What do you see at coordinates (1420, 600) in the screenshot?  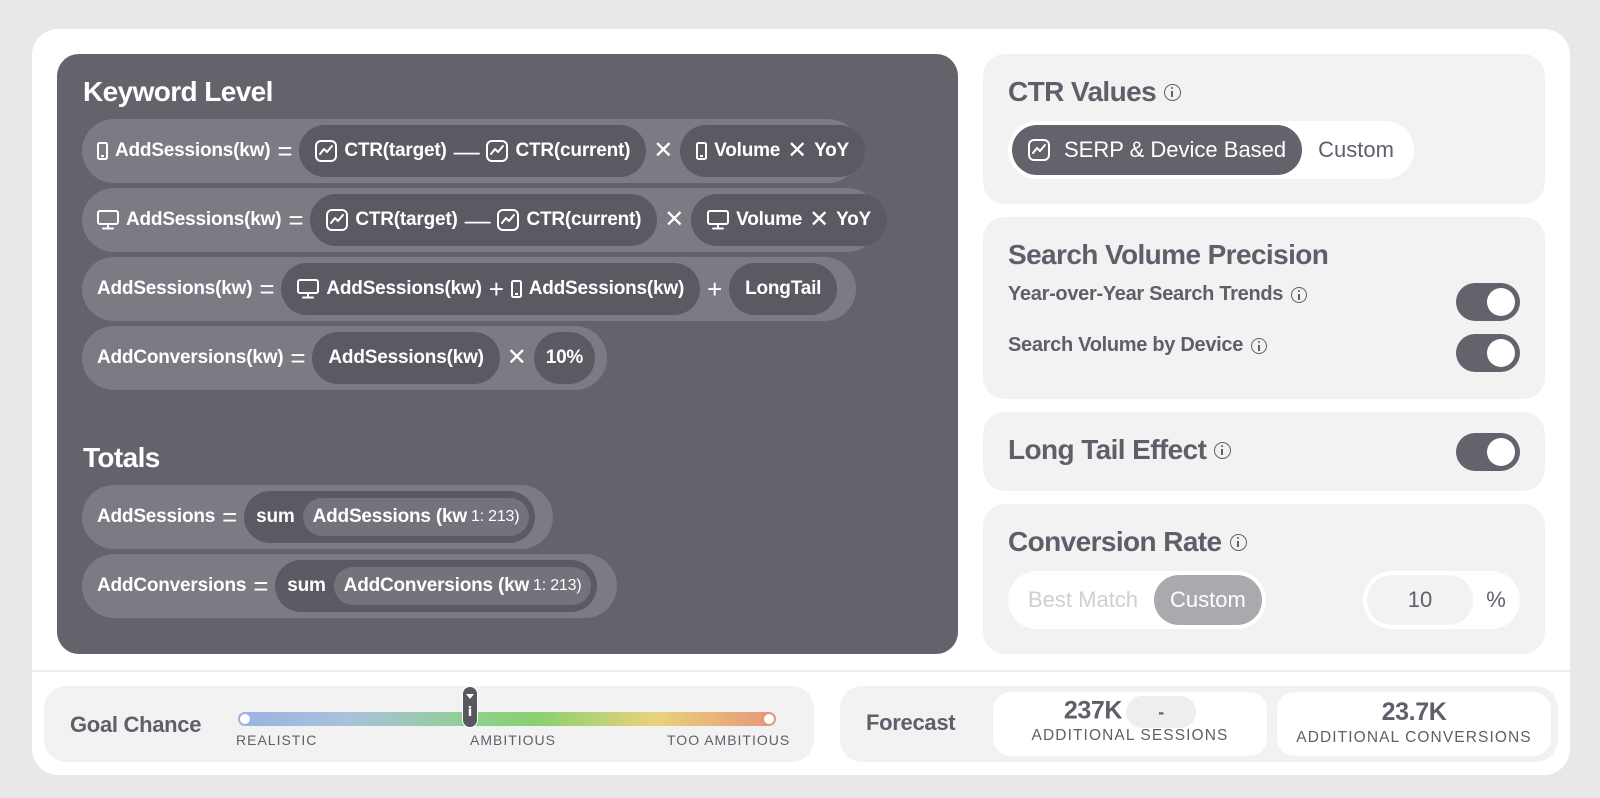 I see `conversion-rate-input: 10` at bounding box center [1420, 600].